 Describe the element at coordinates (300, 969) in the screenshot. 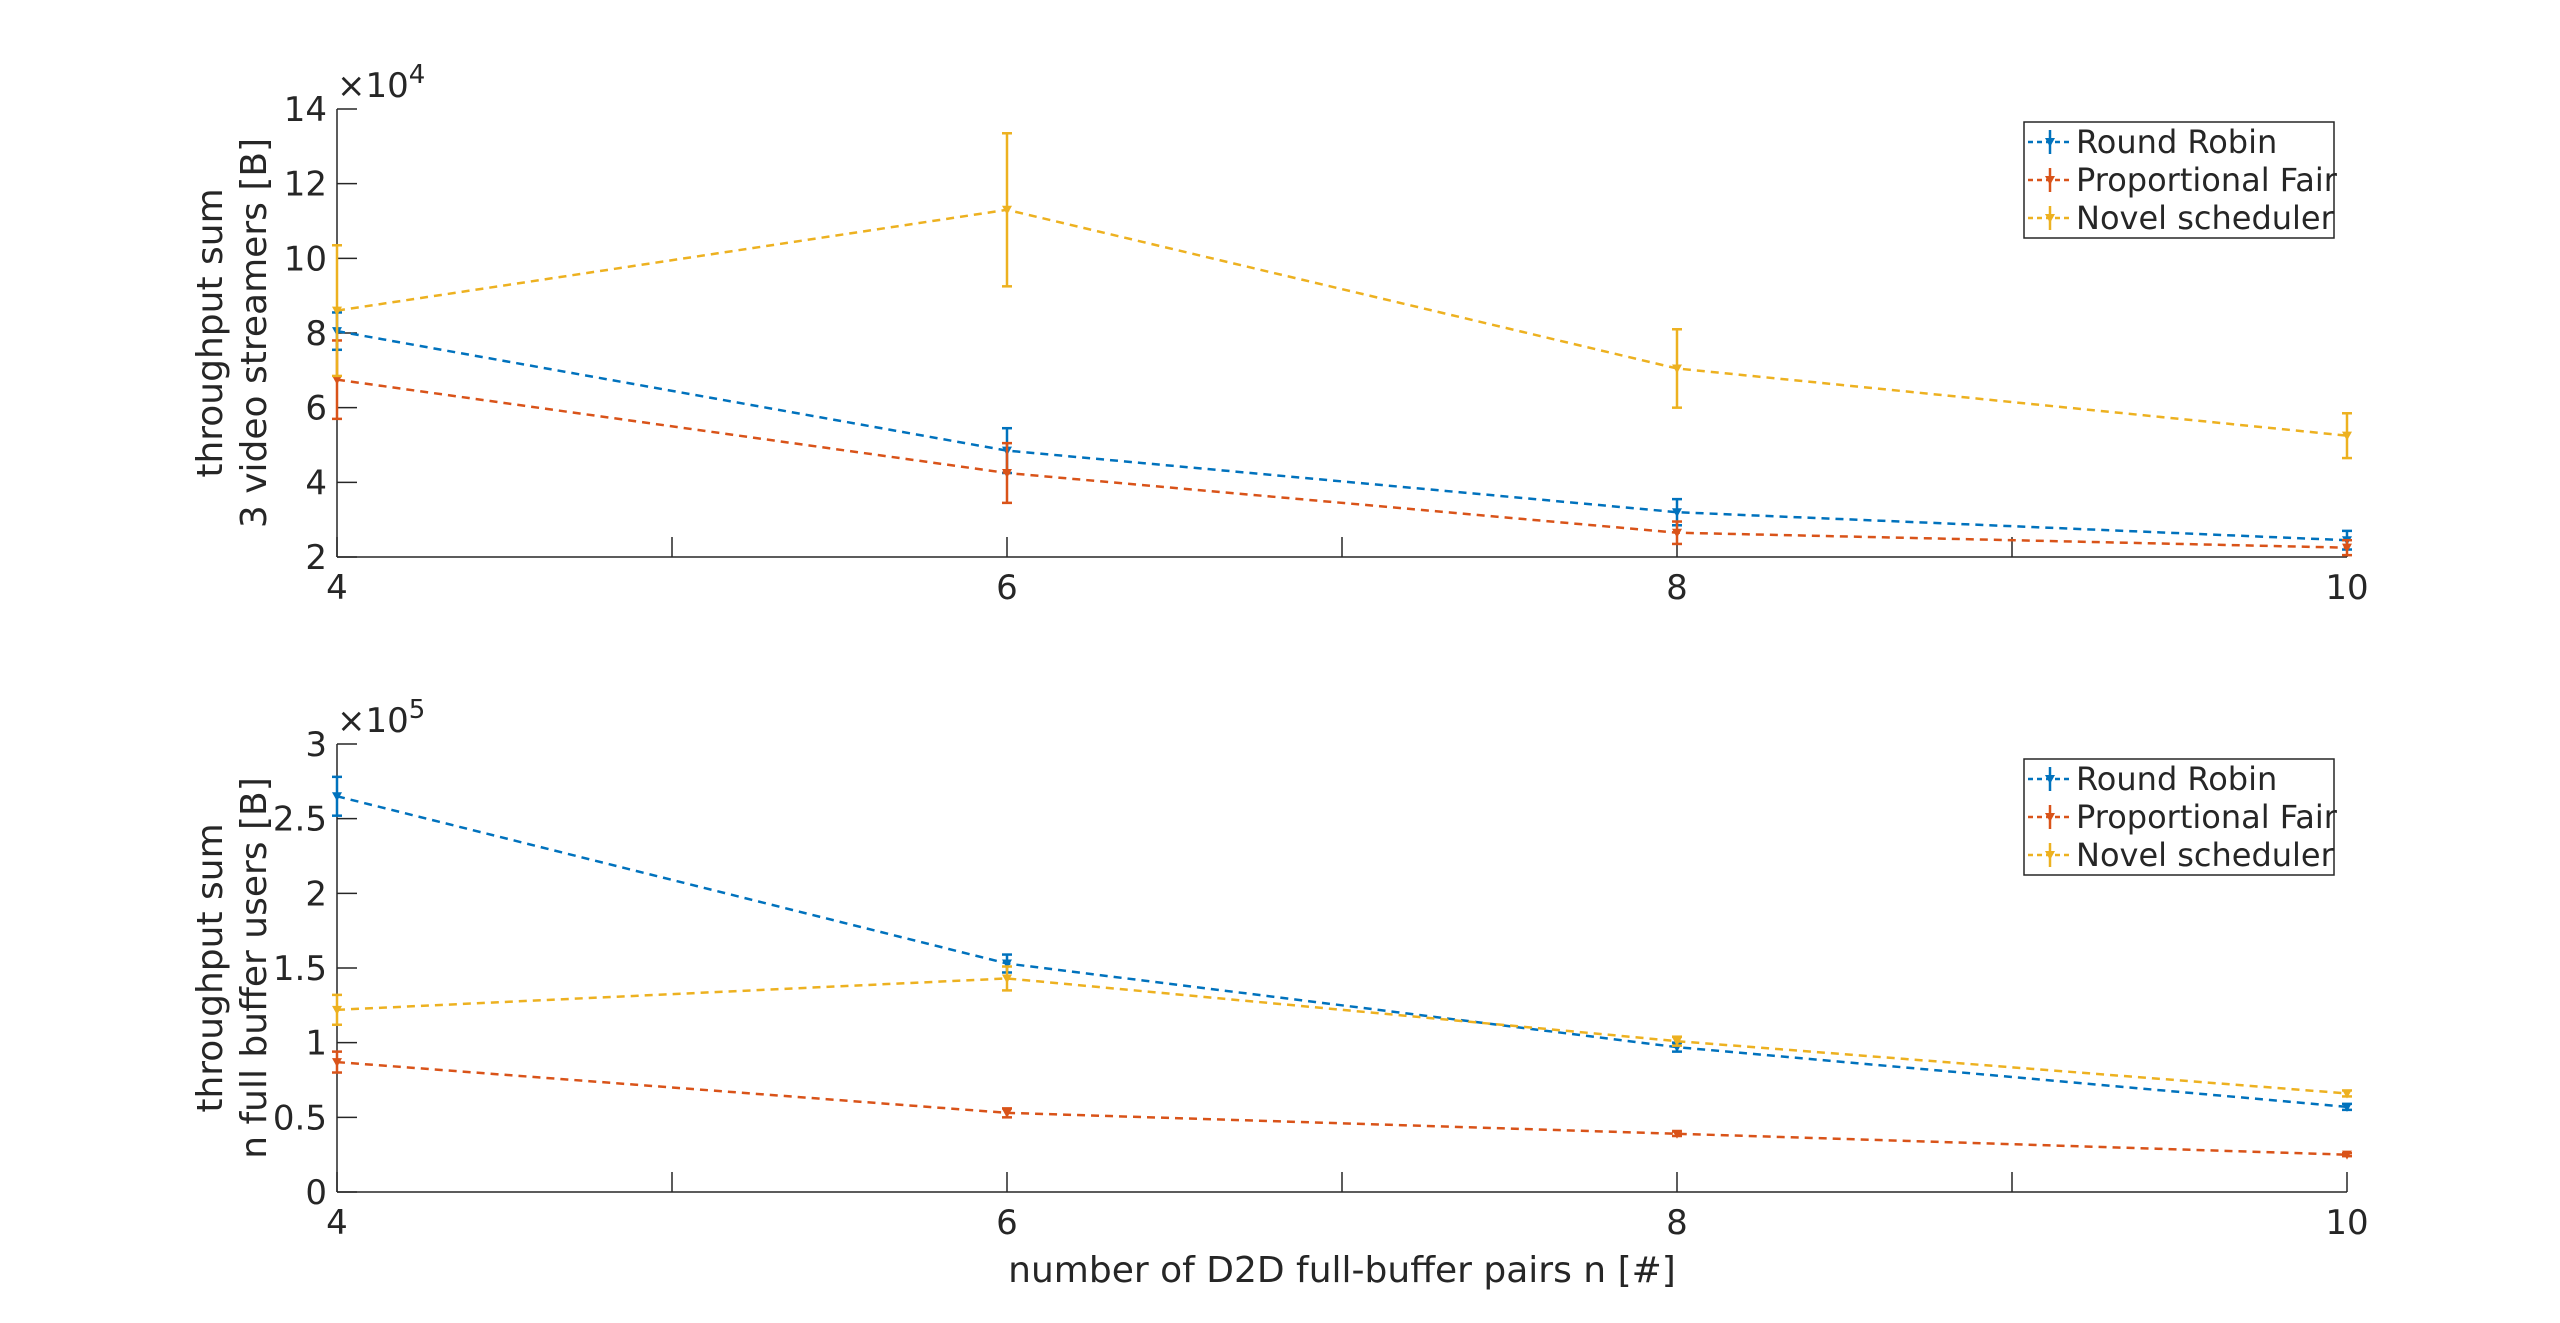

I see `y-tick-label: 1.5` at that location.